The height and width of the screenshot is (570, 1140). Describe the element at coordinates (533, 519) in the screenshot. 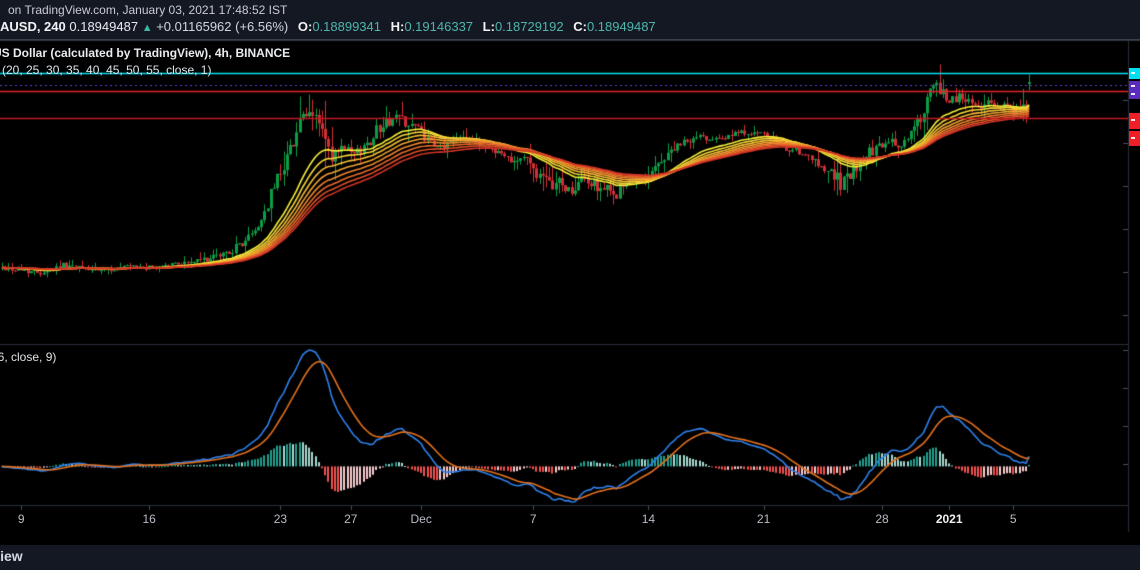

I see `x-axis-label: 7` at that location.